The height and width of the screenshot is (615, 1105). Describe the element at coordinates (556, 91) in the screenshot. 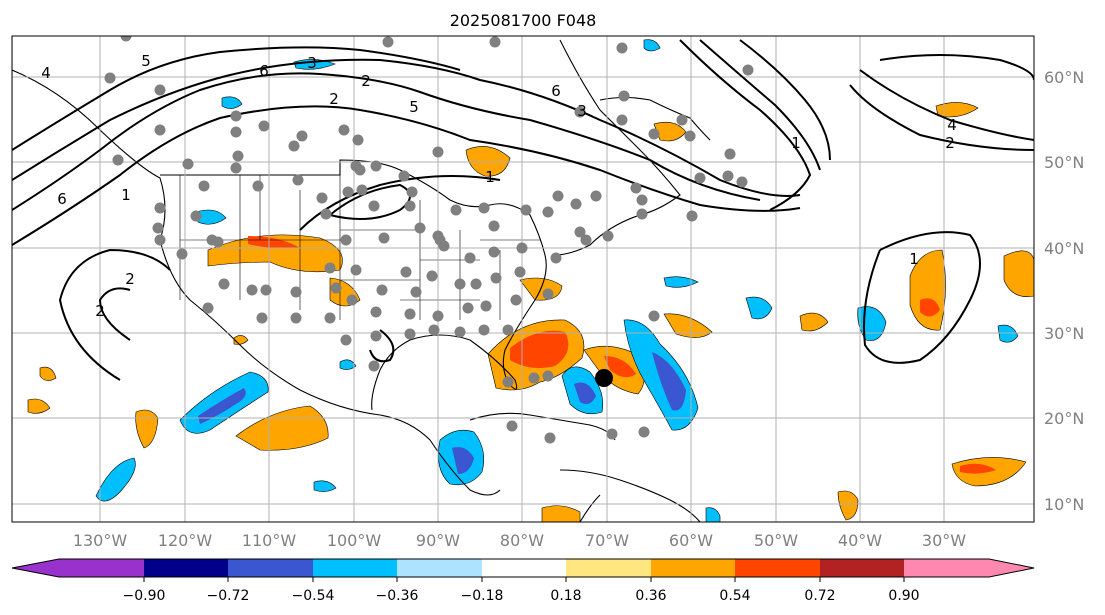

I see `contour-label: 6` at that location.